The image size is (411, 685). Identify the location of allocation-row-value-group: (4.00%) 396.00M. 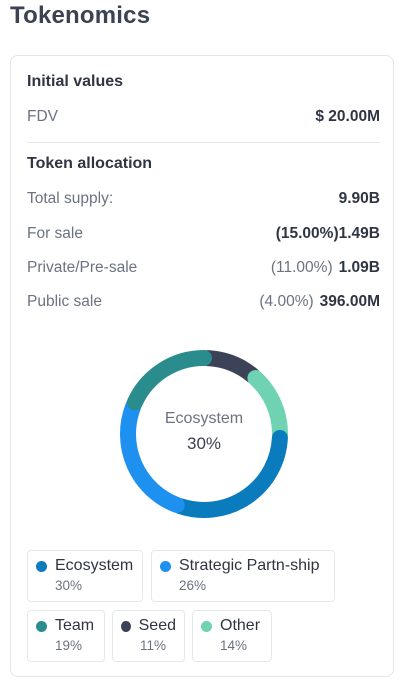
(319, 302).